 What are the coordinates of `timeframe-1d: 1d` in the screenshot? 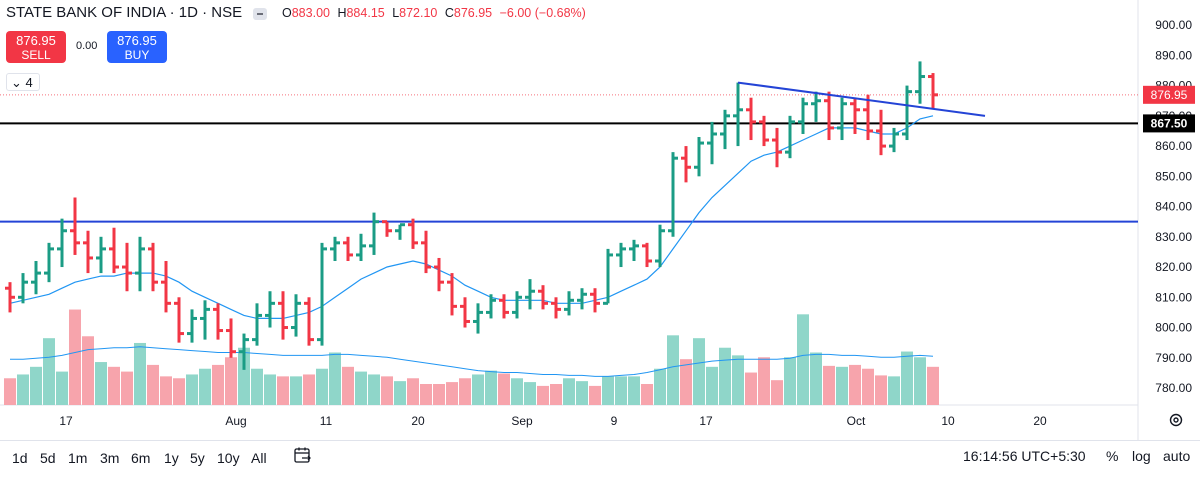 It's located at (20, 458).